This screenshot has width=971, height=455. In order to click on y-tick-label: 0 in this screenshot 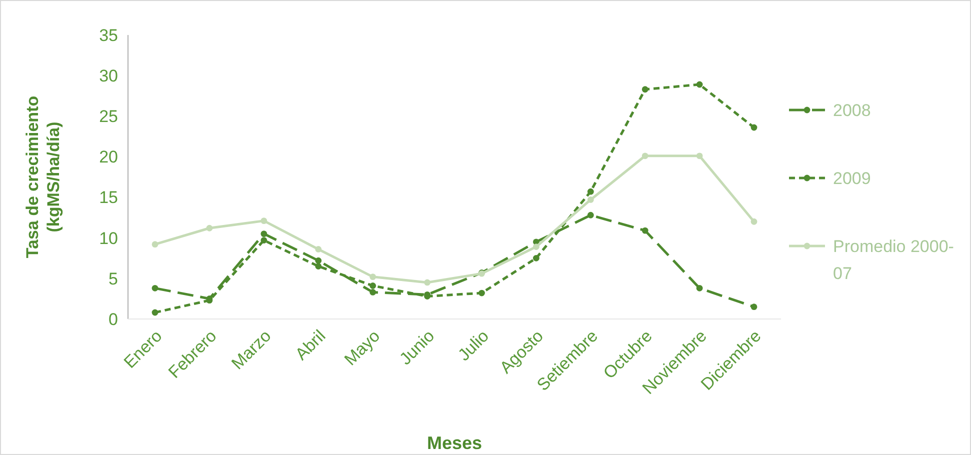, I will do `click(113, 319)`.